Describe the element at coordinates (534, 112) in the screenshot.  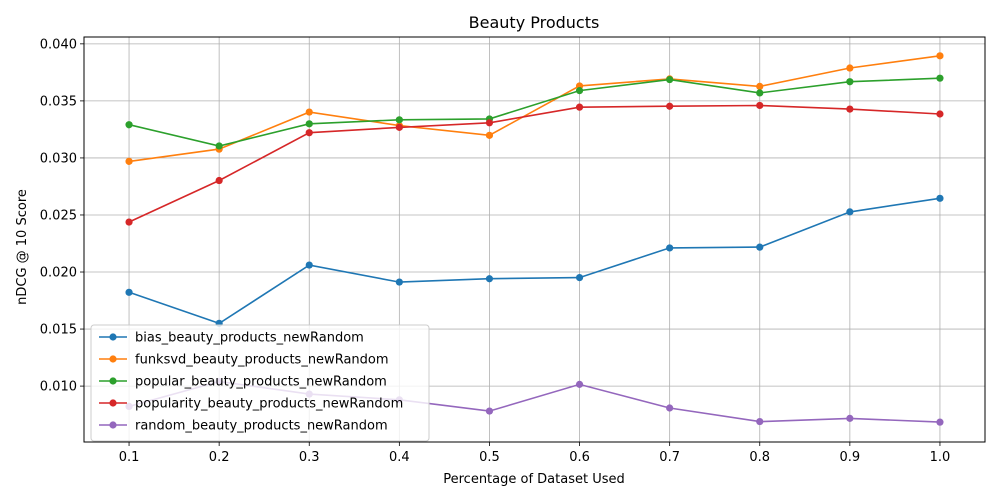
I see `series-line` at that location.